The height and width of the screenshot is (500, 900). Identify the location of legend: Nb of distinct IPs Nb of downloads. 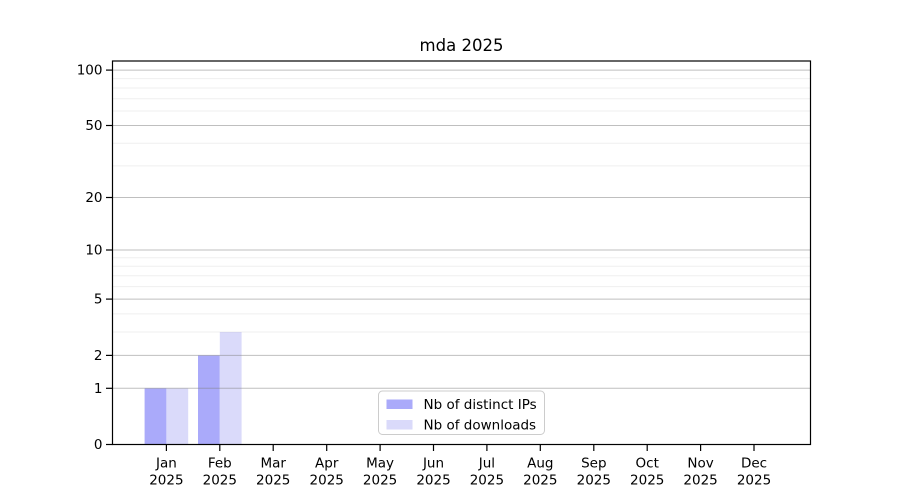
(461, 412).